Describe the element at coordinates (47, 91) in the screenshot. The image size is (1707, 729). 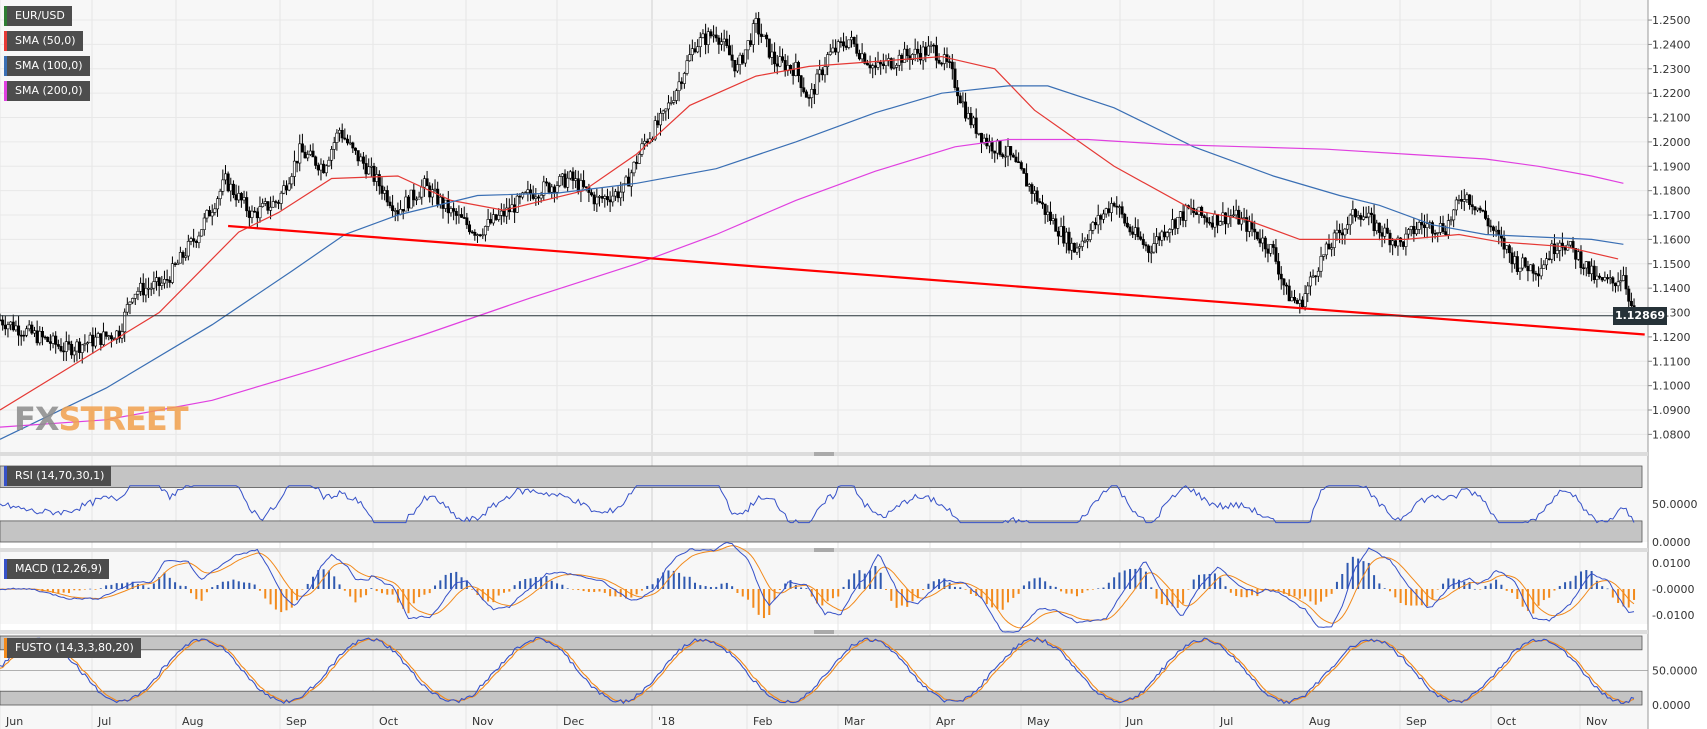
I see `legend-sma200: SMA (200,0)` at that location.